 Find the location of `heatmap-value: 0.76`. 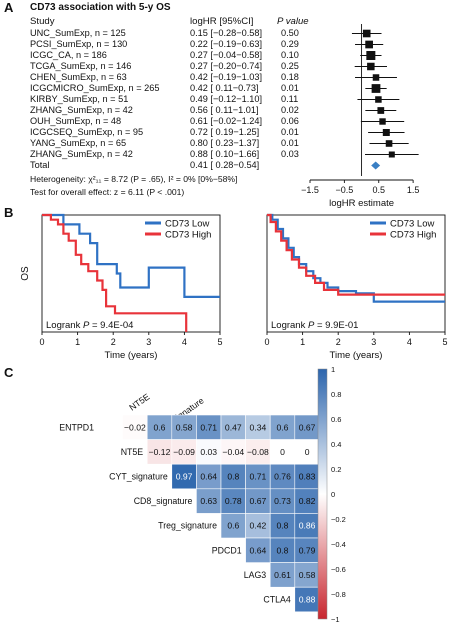

heatmap-value: 0.76 is located at coordinates (282, 477).